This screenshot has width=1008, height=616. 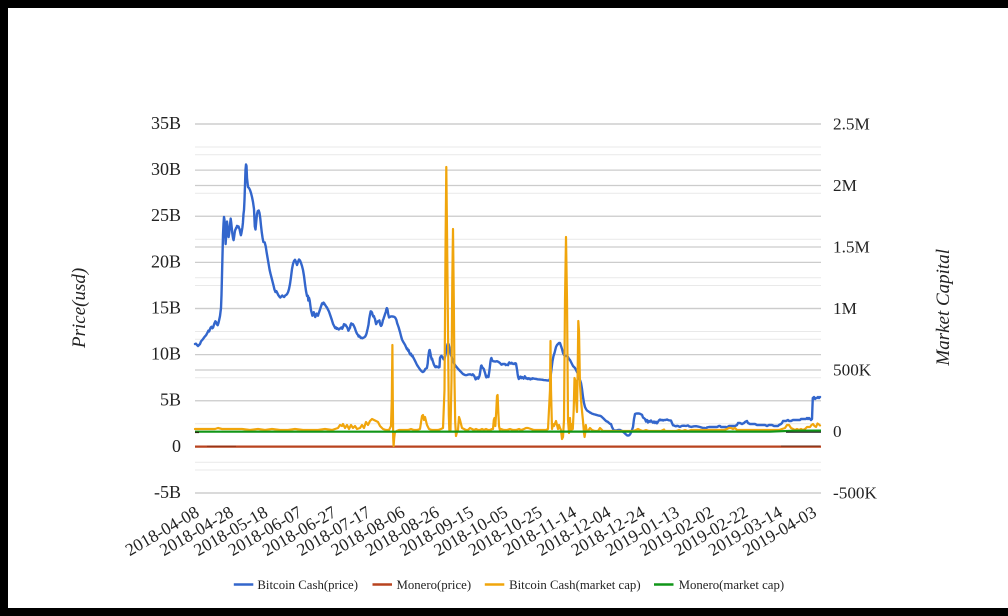 What do you see at coordinates (166, 261) in the screenshot?
I see `svg-text: 20B` at bounding box center [166, 261].